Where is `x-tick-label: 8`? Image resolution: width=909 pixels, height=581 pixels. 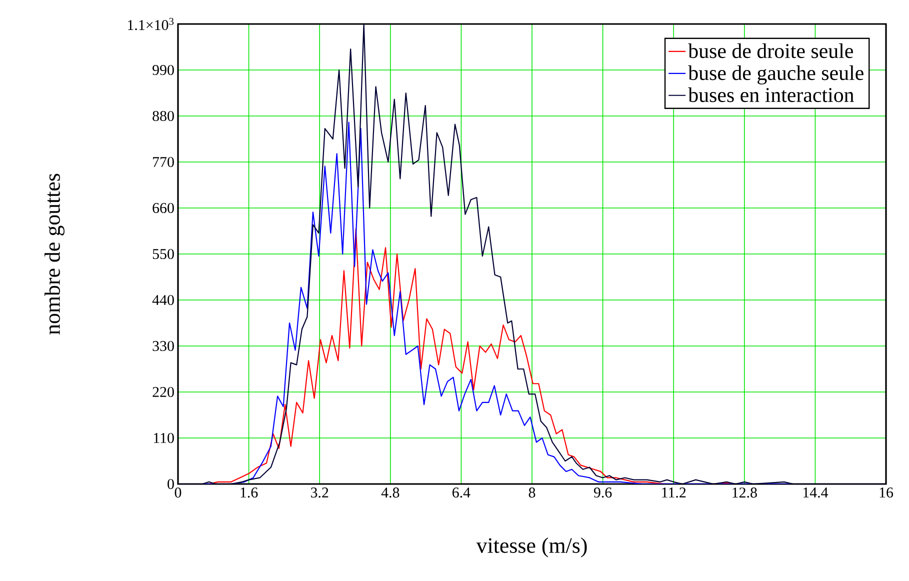
x-tick-label: 8 is located at coordinates (532, 493).